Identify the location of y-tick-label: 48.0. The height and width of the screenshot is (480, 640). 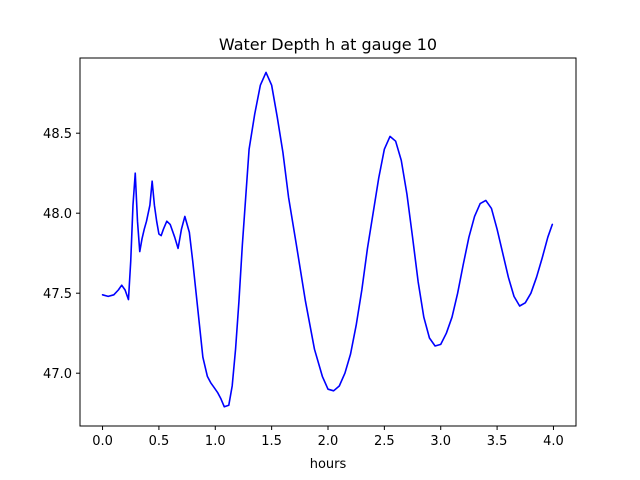
(57, 214).